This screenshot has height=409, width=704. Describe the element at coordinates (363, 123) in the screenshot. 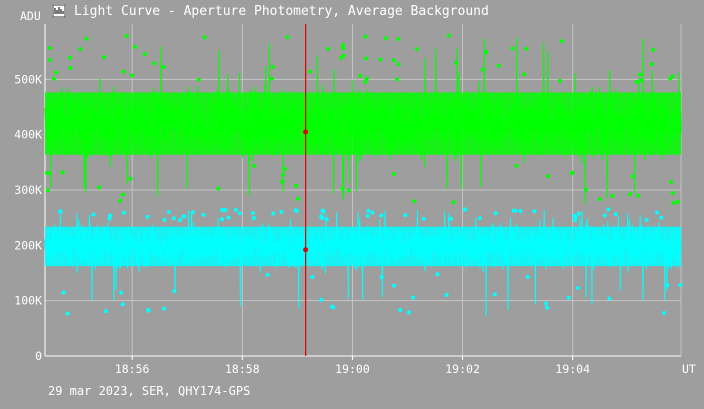

I see `series-1-core-band` at that location.